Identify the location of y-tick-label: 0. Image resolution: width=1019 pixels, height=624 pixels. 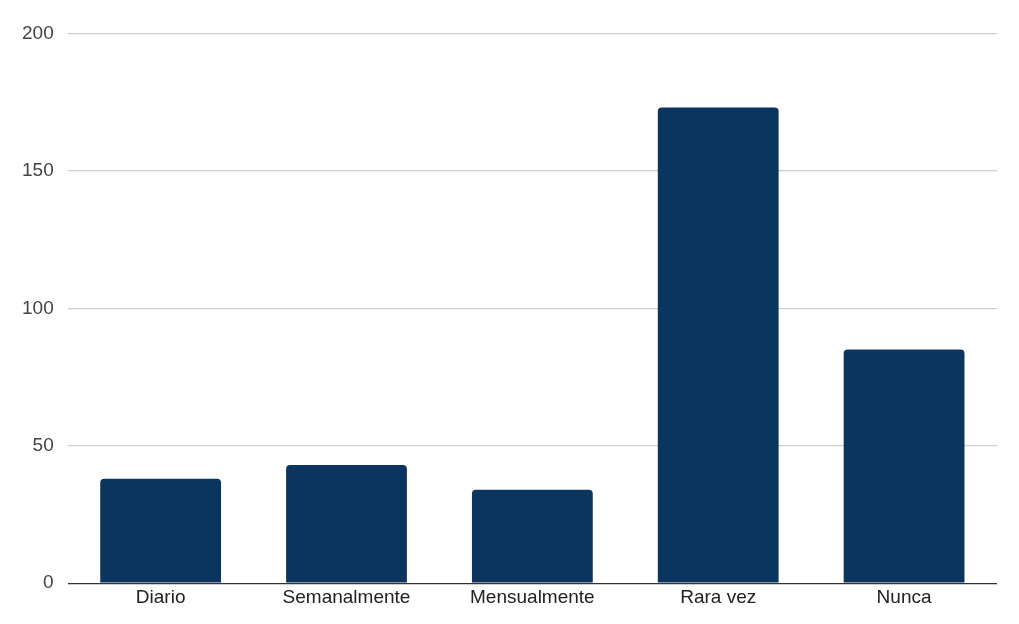
(48, 582).